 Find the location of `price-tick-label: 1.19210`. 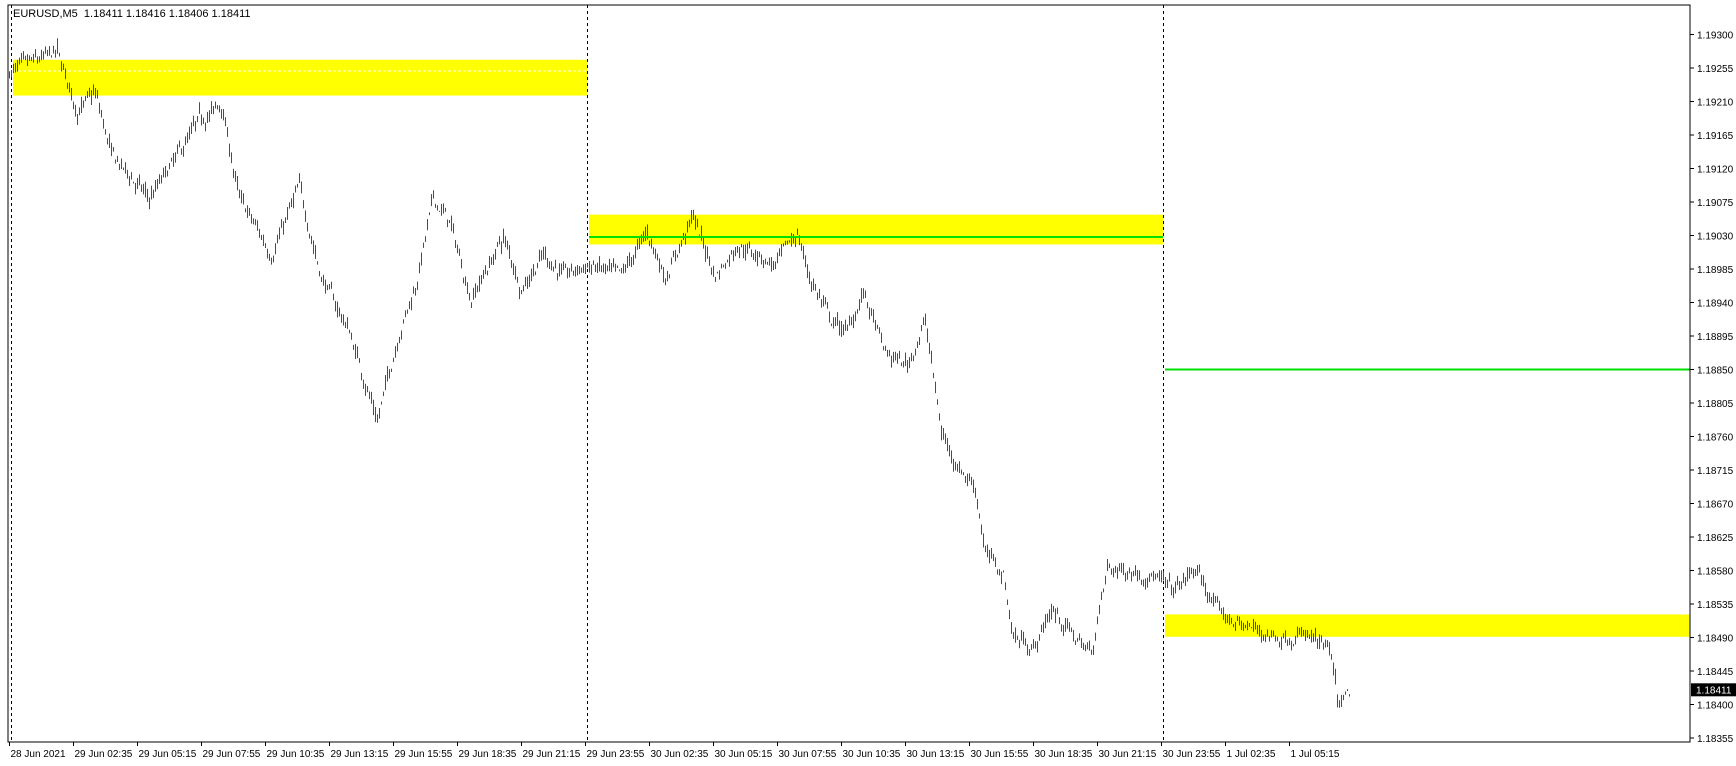

price-tick-label: 1.19210 is located at coordinates (1715, 103).